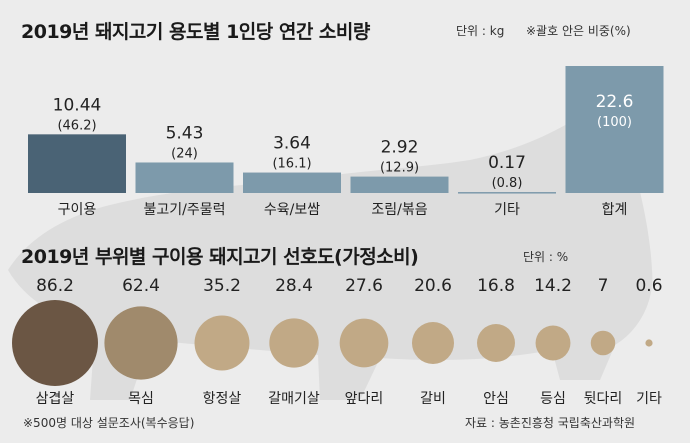  I want to click on bubble-value-label-1: 62.4, so click(141, 286).